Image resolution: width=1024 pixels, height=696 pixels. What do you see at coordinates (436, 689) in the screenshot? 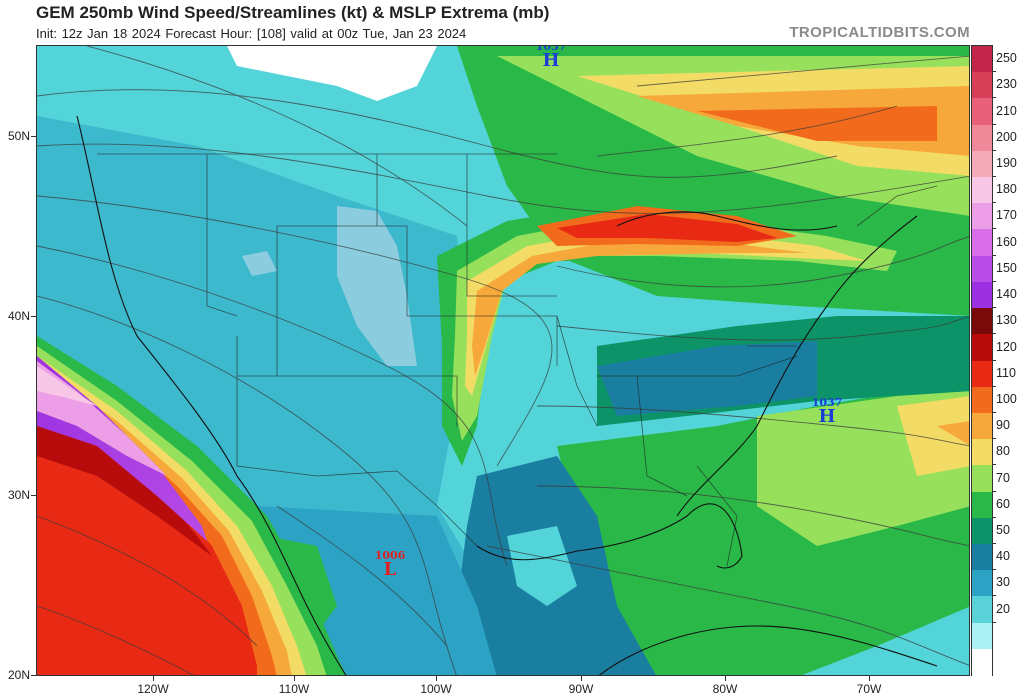
I see `longitude-label: 100W` at bounding box center [436, 689].